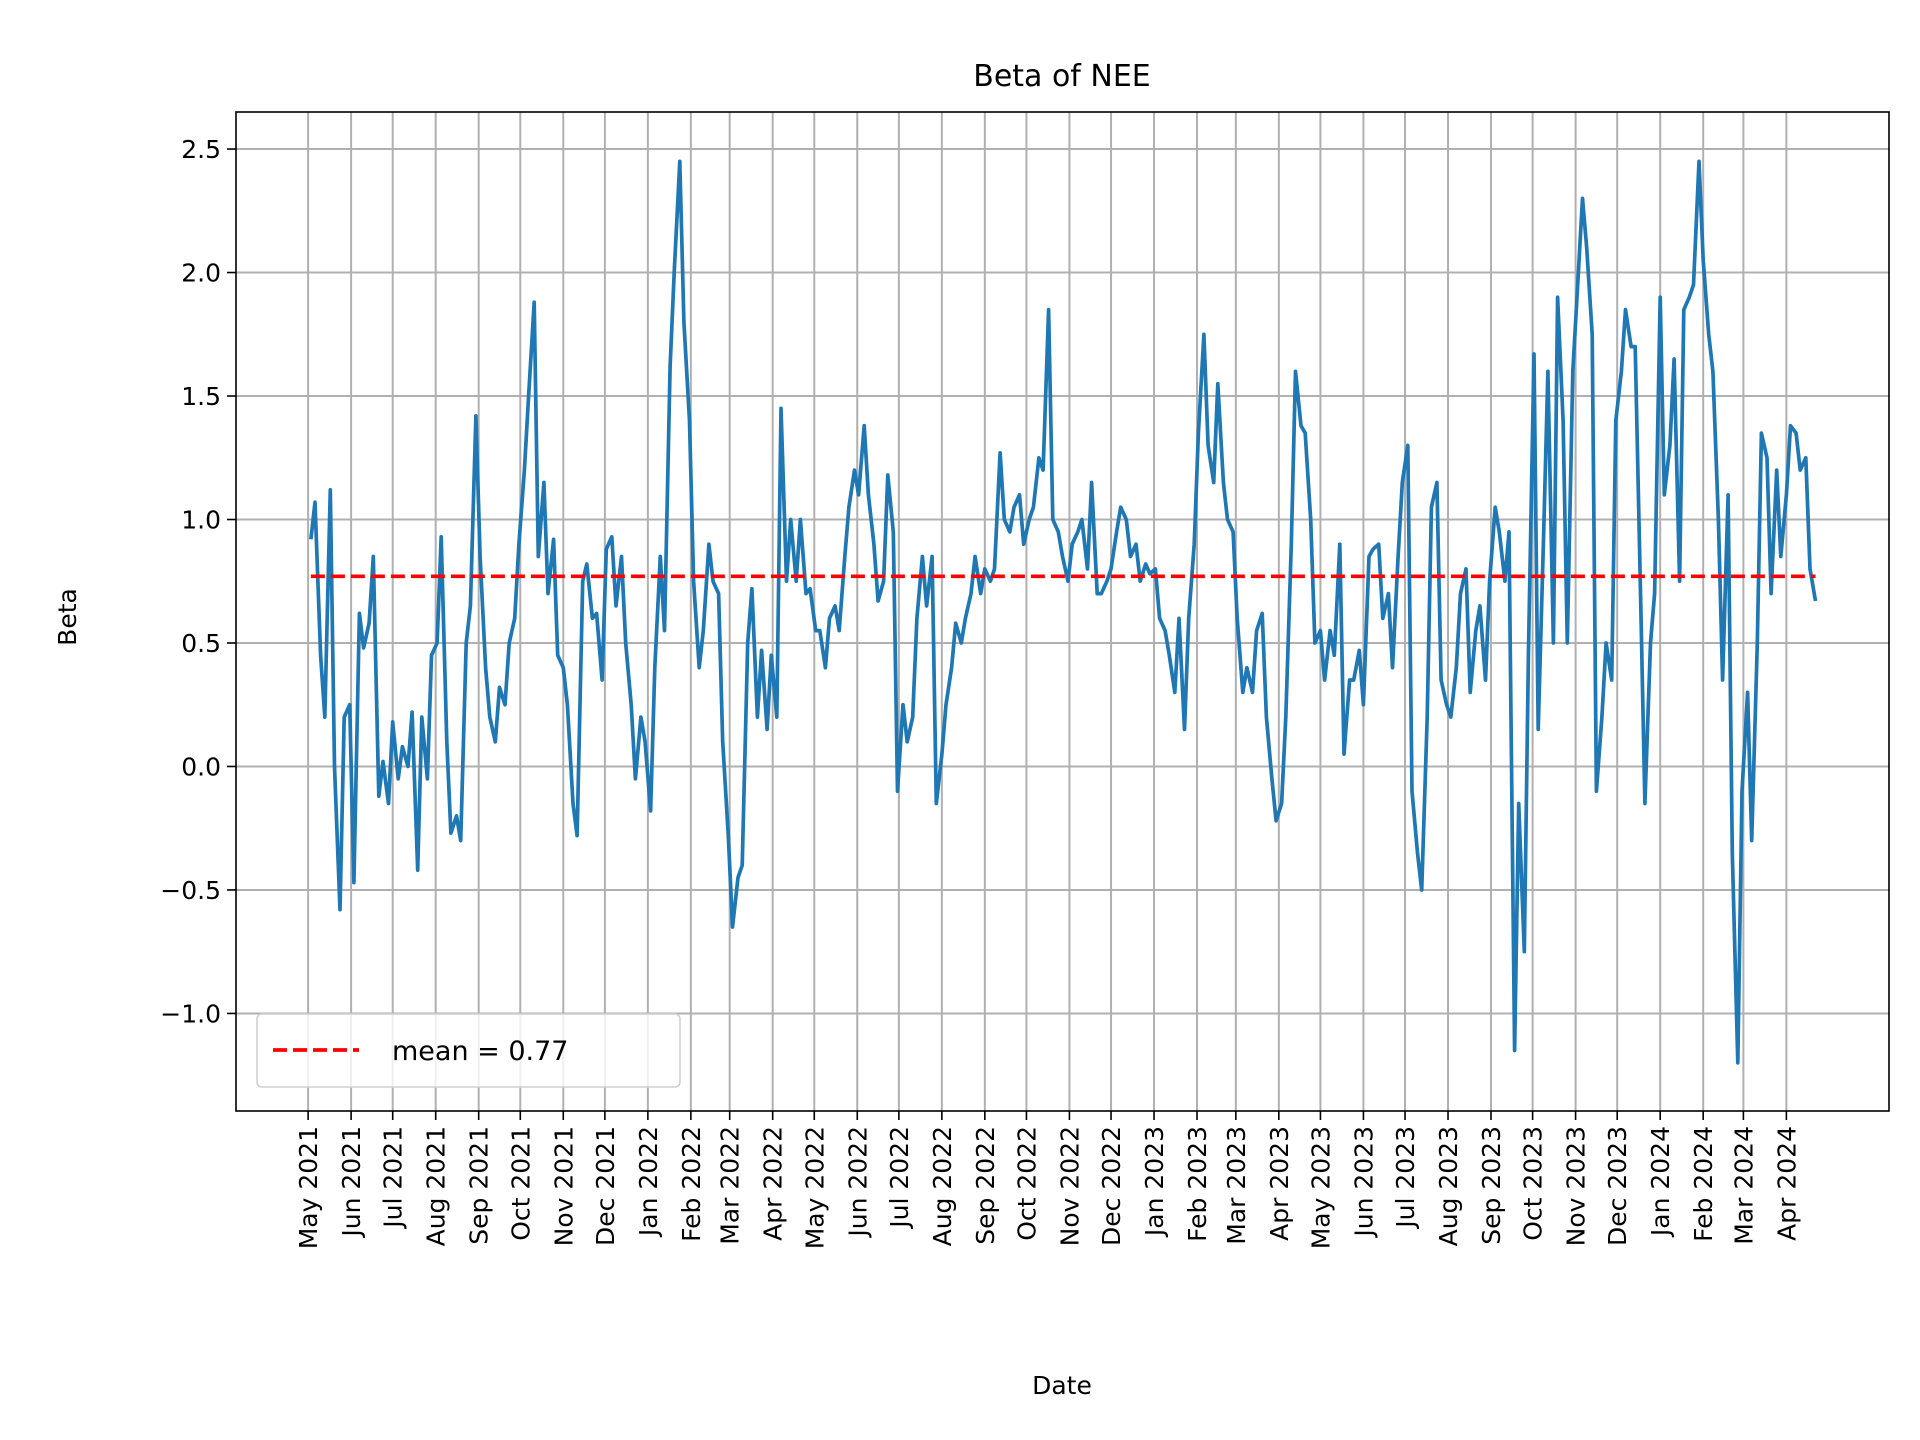 This screenshot has height=1440, width=1920. I want to click on x-tick-label: Oct 2021, so click(520, 1183).